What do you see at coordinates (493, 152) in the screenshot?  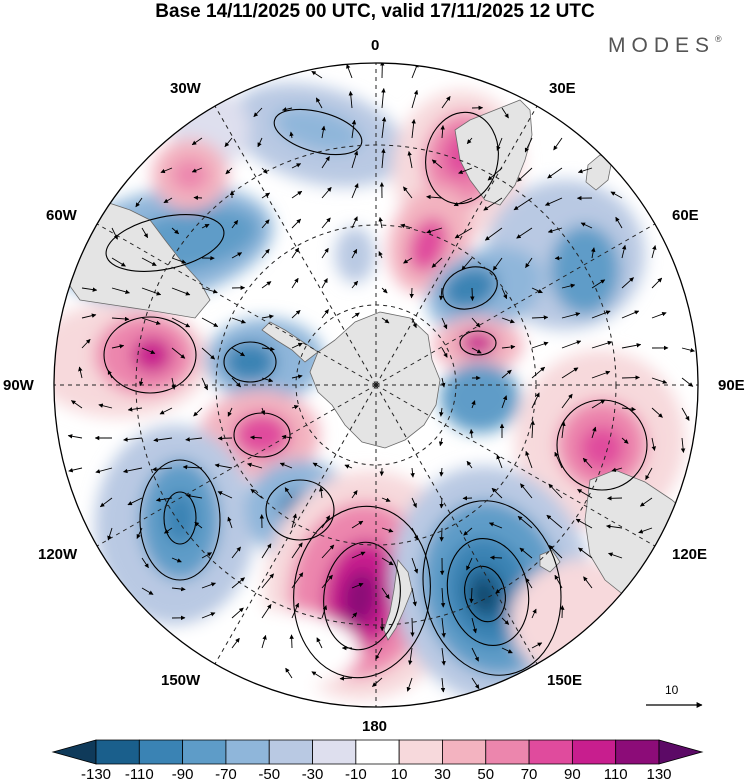 I see `africa` at bounding box center [493, 152].